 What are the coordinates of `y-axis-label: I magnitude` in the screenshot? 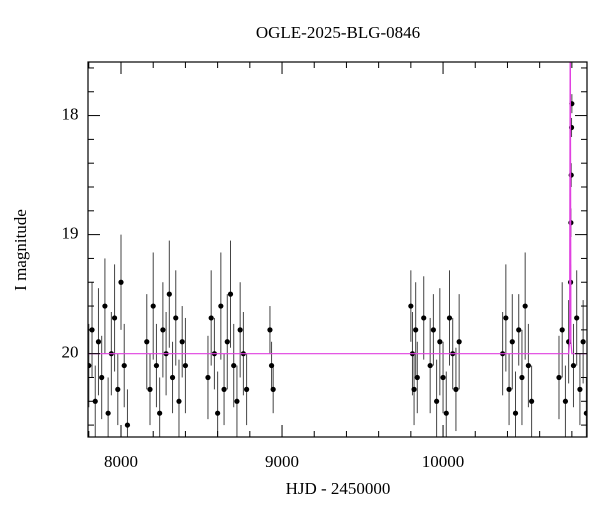 It's located at (20, 250).